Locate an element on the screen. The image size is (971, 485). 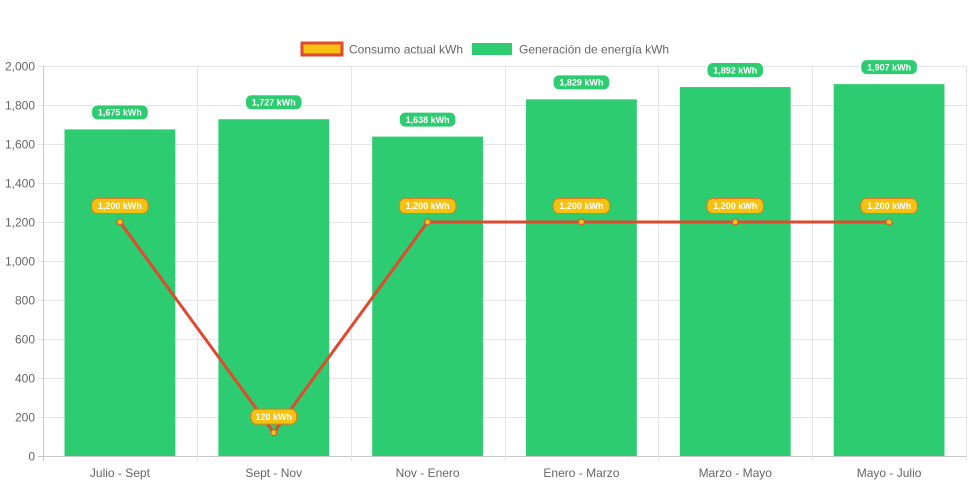
bar-data-label: 1,675 kWh is located at coordinates (120, 113).